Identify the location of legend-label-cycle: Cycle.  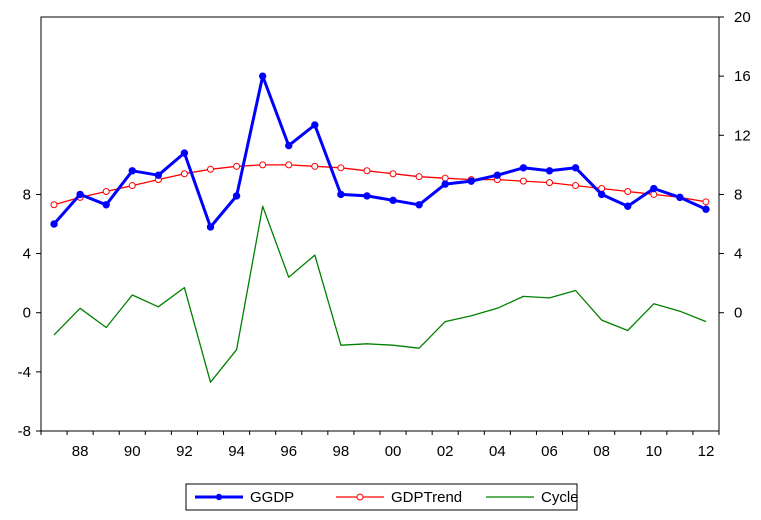
(560, 497).